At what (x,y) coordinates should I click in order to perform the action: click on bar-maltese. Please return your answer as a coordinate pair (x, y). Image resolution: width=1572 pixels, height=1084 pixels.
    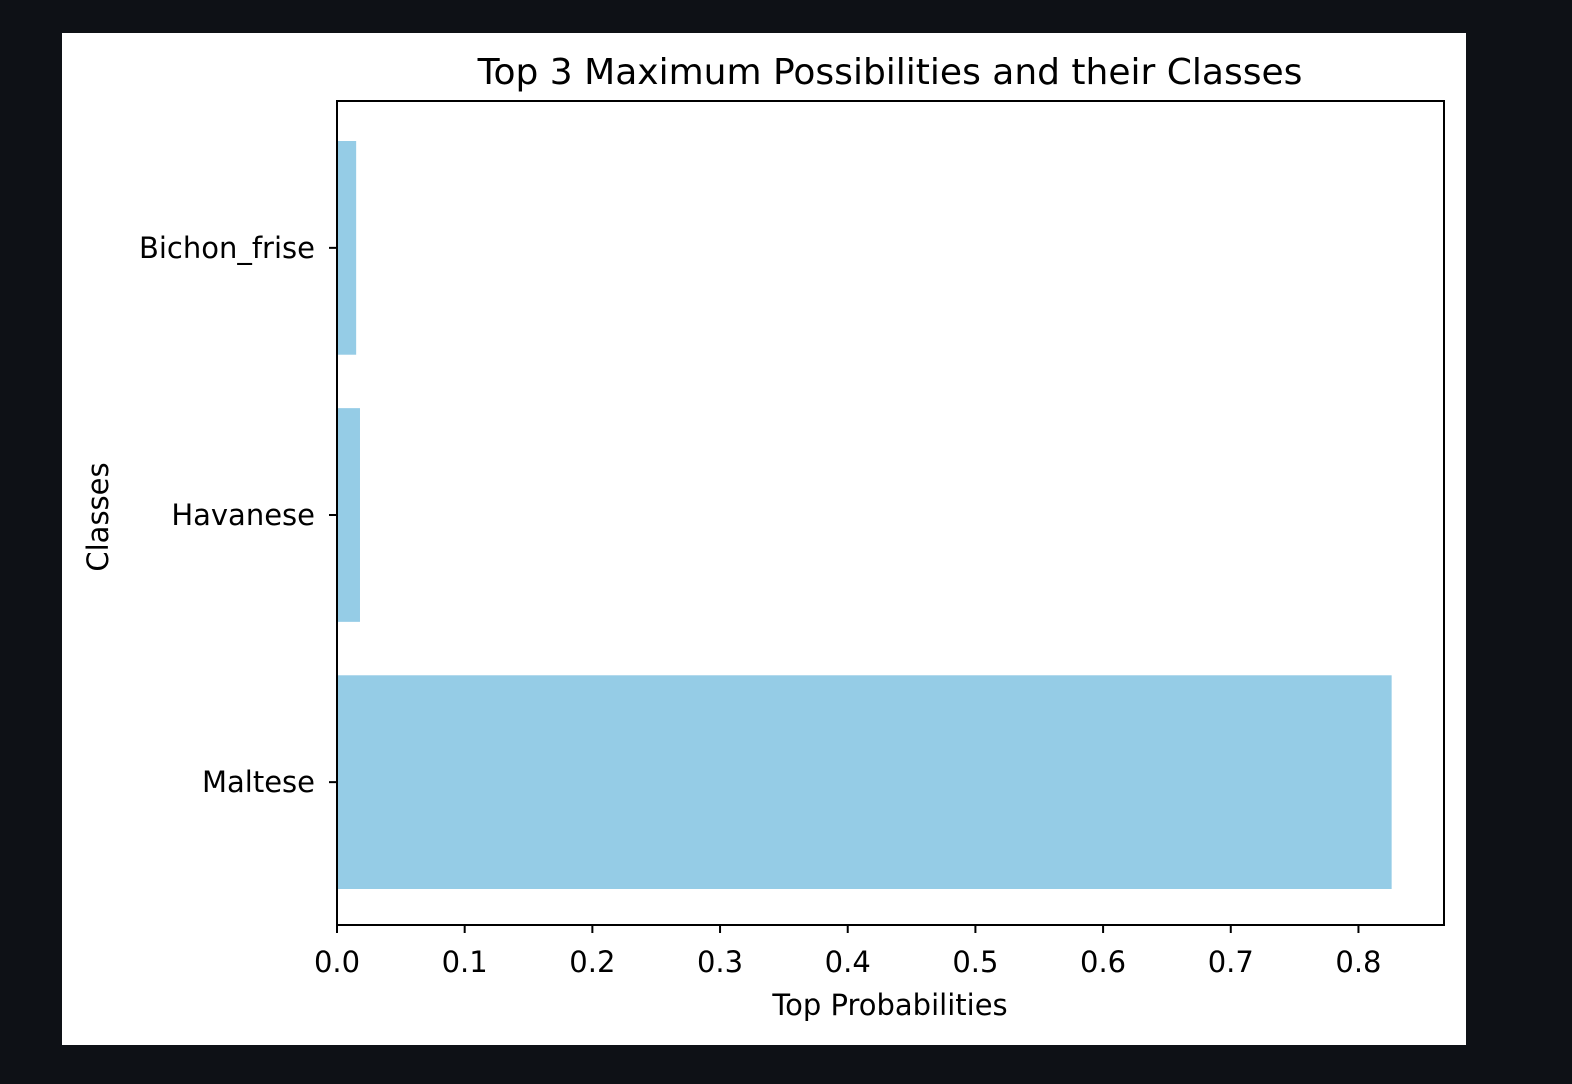
    Looking at the image, I should click on (864, 782).